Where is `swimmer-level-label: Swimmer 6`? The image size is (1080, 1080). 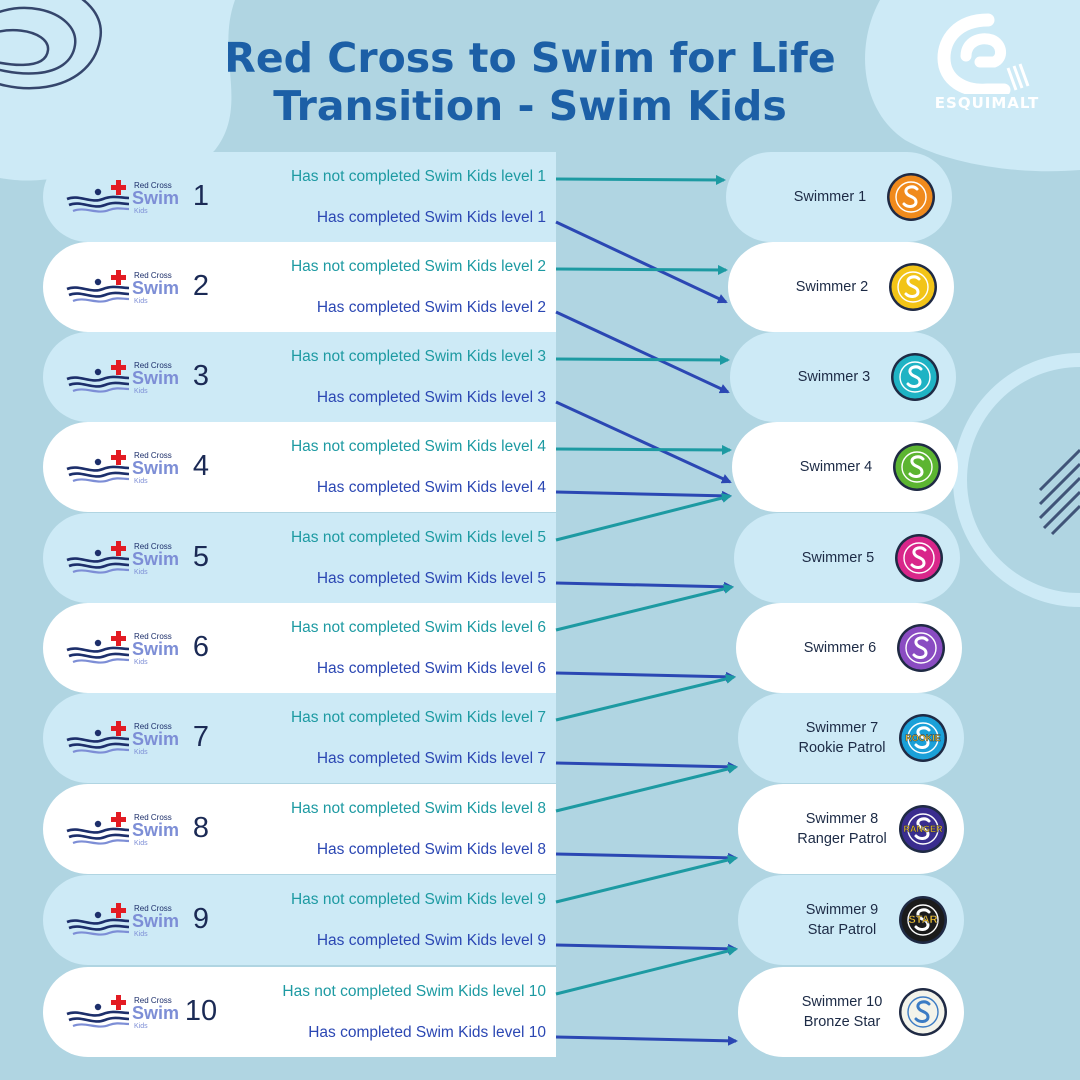
swimmer-level-label: Swimmer 6 is located at coordinates (840, 648).